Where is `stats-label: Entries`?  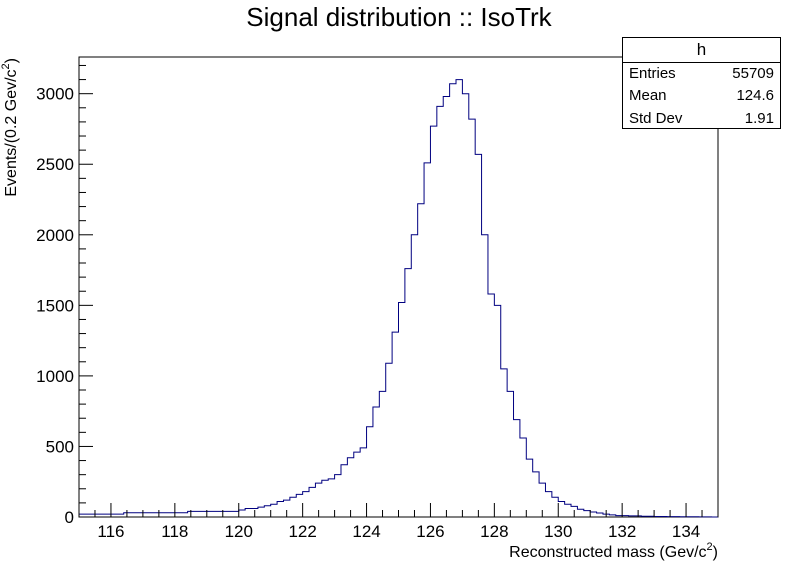 stats-label: Entries is located at coordinates (652, 73).